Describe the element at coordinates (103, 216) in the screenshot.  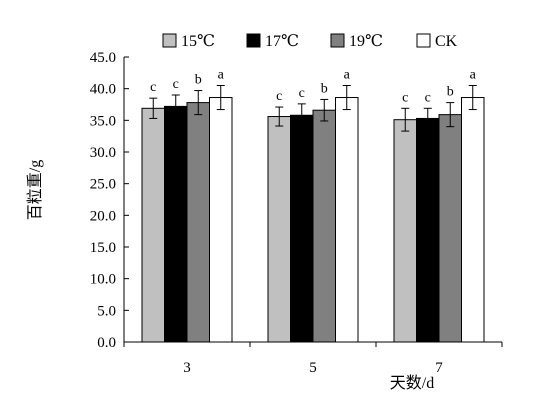
I see `y-tick-label: 20.0` at that location.